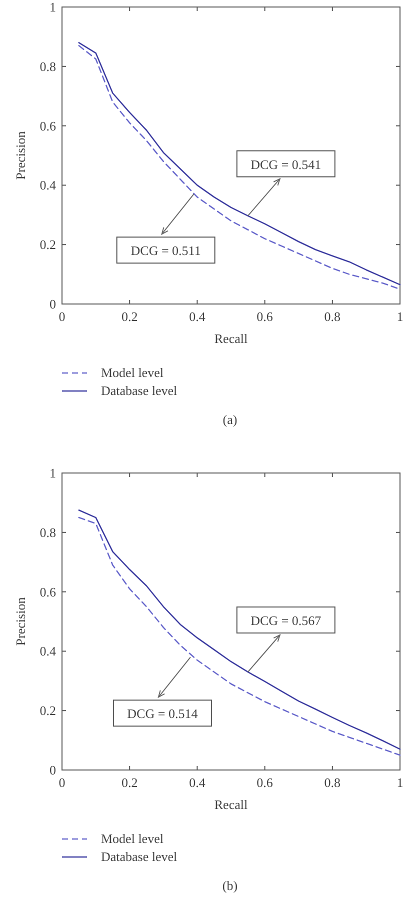  Describe the element at coordinates (286, 164) in the screenshot. I see `annotation: DCG = 0.541` at that location.